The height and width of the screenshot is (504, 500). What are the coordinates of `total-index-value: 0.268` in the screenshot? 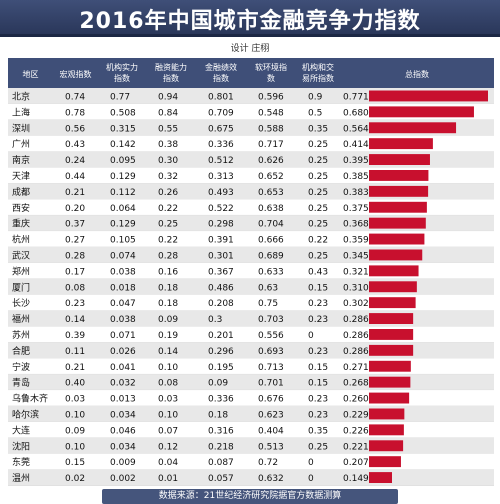 It's located at (356, 384).